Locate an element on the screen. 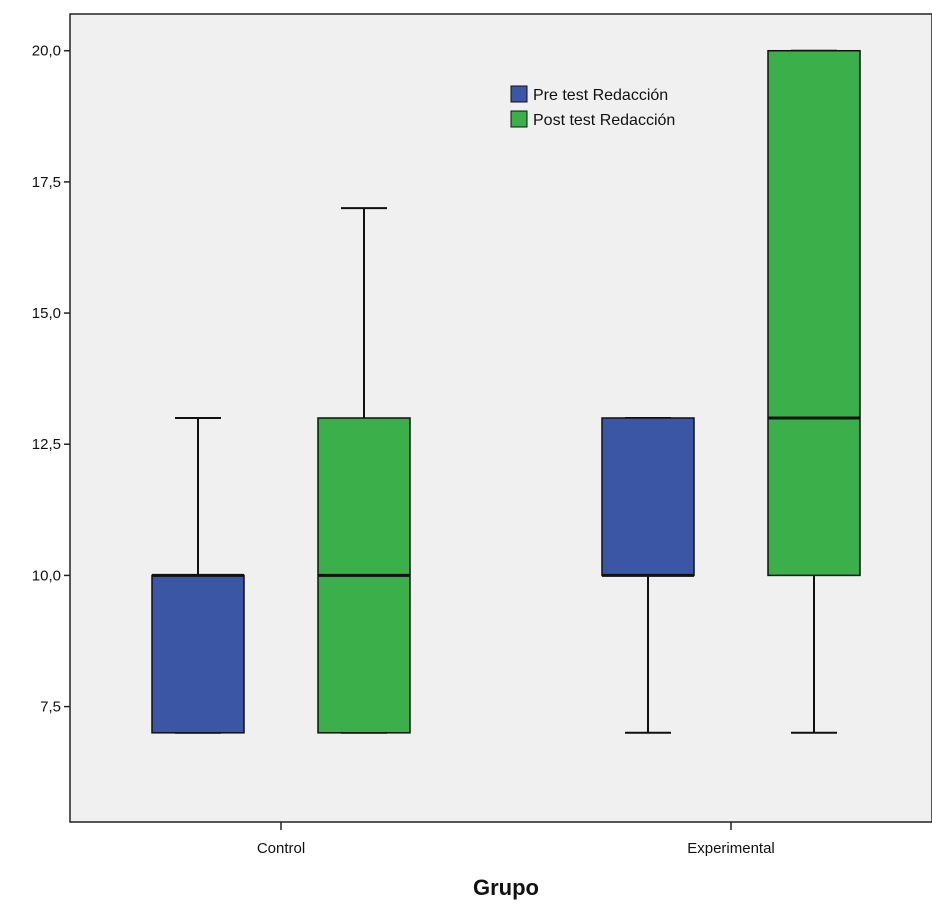 This screenshot has height=907, width=932. legend-label-pre: Pre test Redacción is located at coordinates (600, 95).